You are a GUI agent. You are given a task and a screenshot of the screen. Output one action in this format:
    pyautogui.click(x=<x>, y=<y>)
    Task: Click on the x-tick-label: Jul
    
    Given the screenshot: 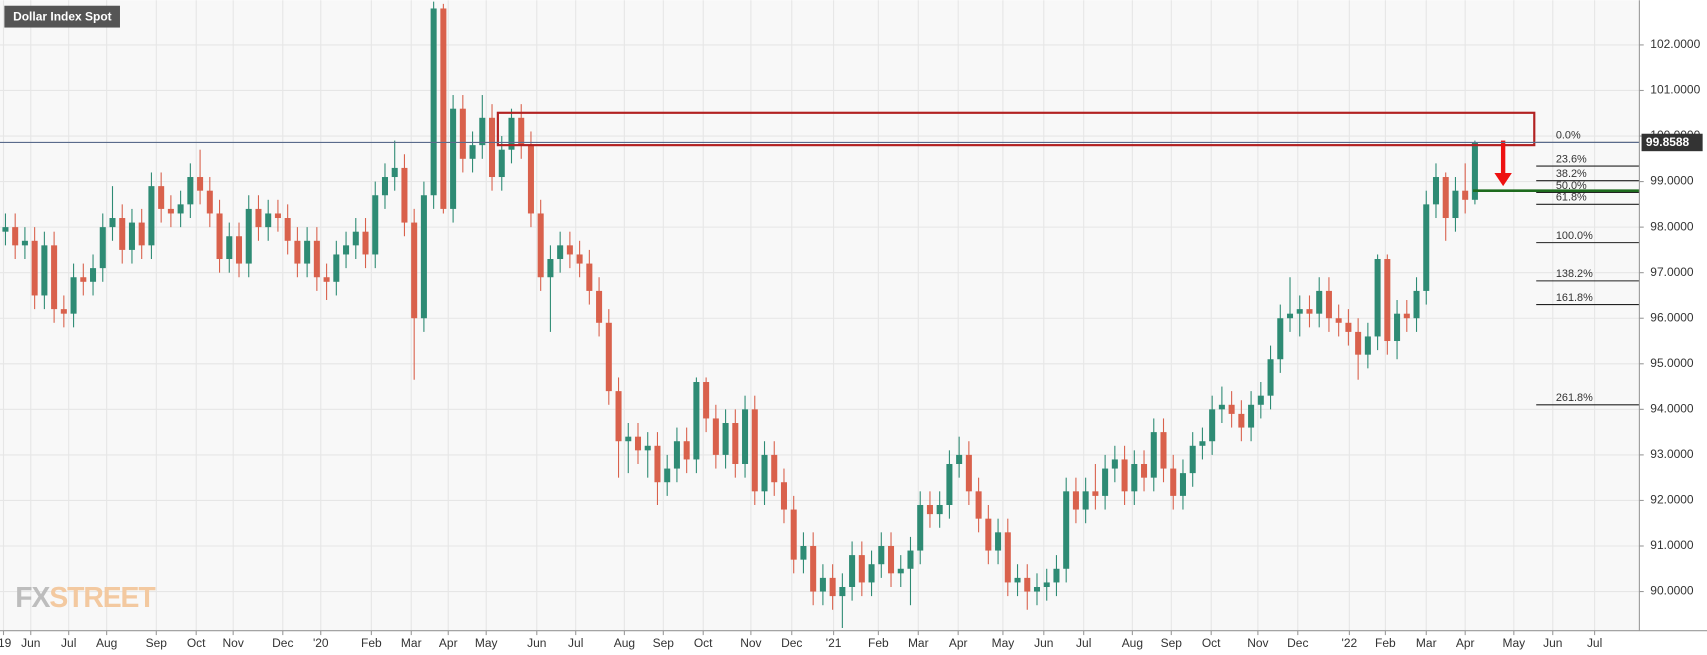 What is the action you would take?
    pyautogui.click(x=1594, y=643)
    